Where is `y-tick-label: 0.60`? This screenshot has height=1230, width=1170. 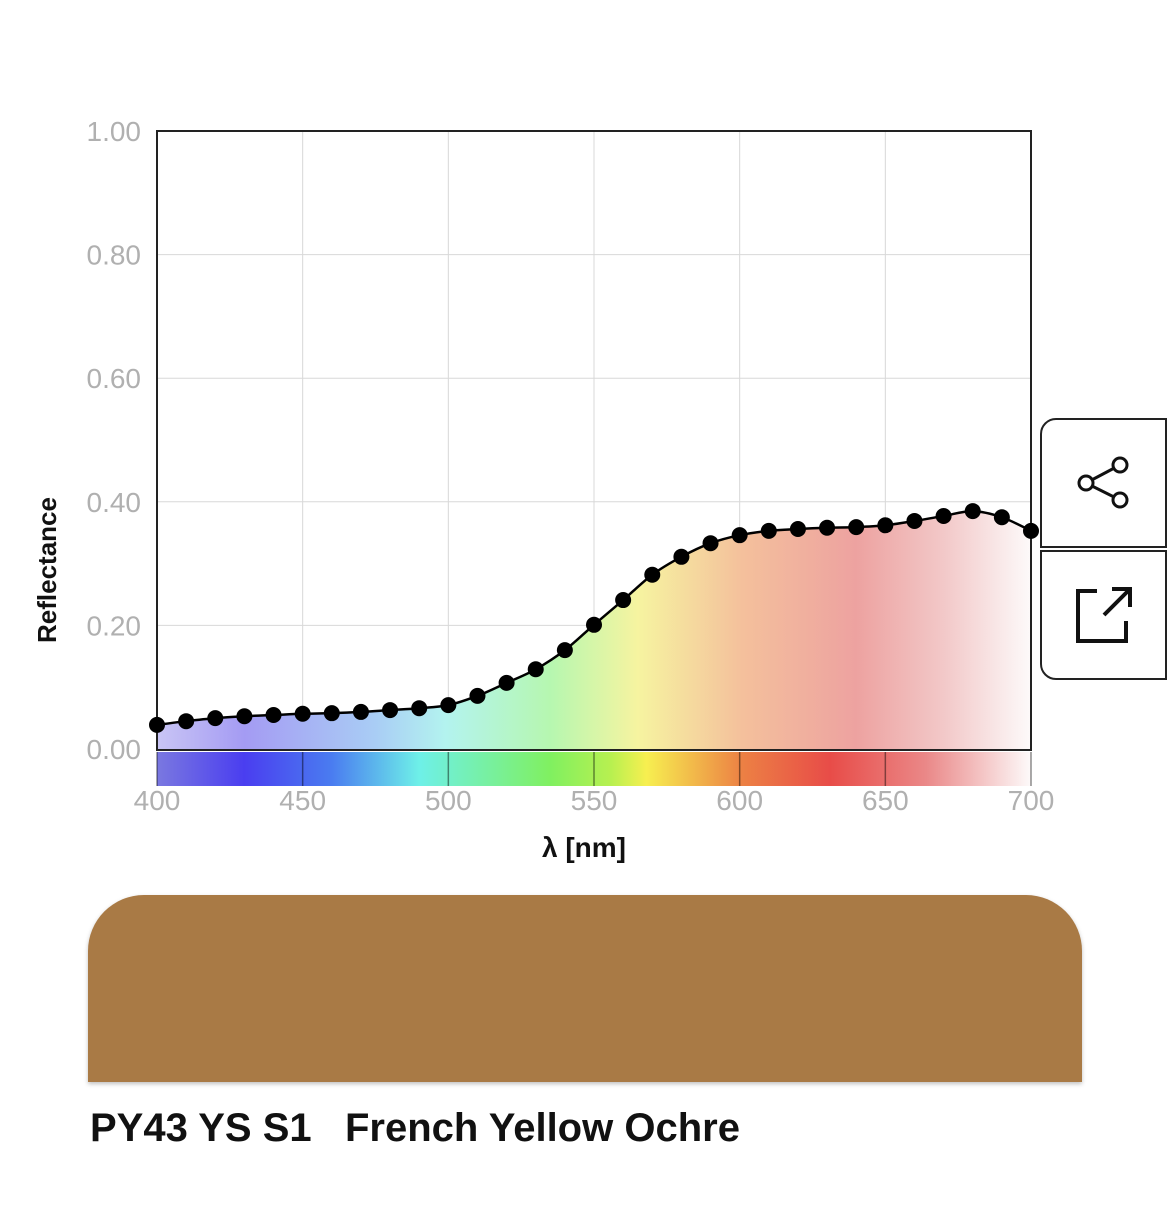 y-tick-label: 0.60 is located at coordinates (114, 378).